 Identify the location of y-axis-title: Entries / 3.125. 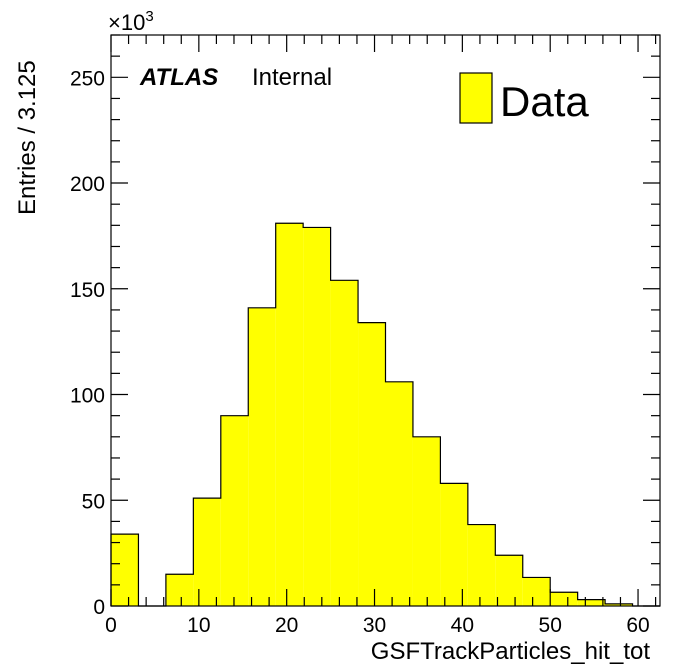
(27, 137).